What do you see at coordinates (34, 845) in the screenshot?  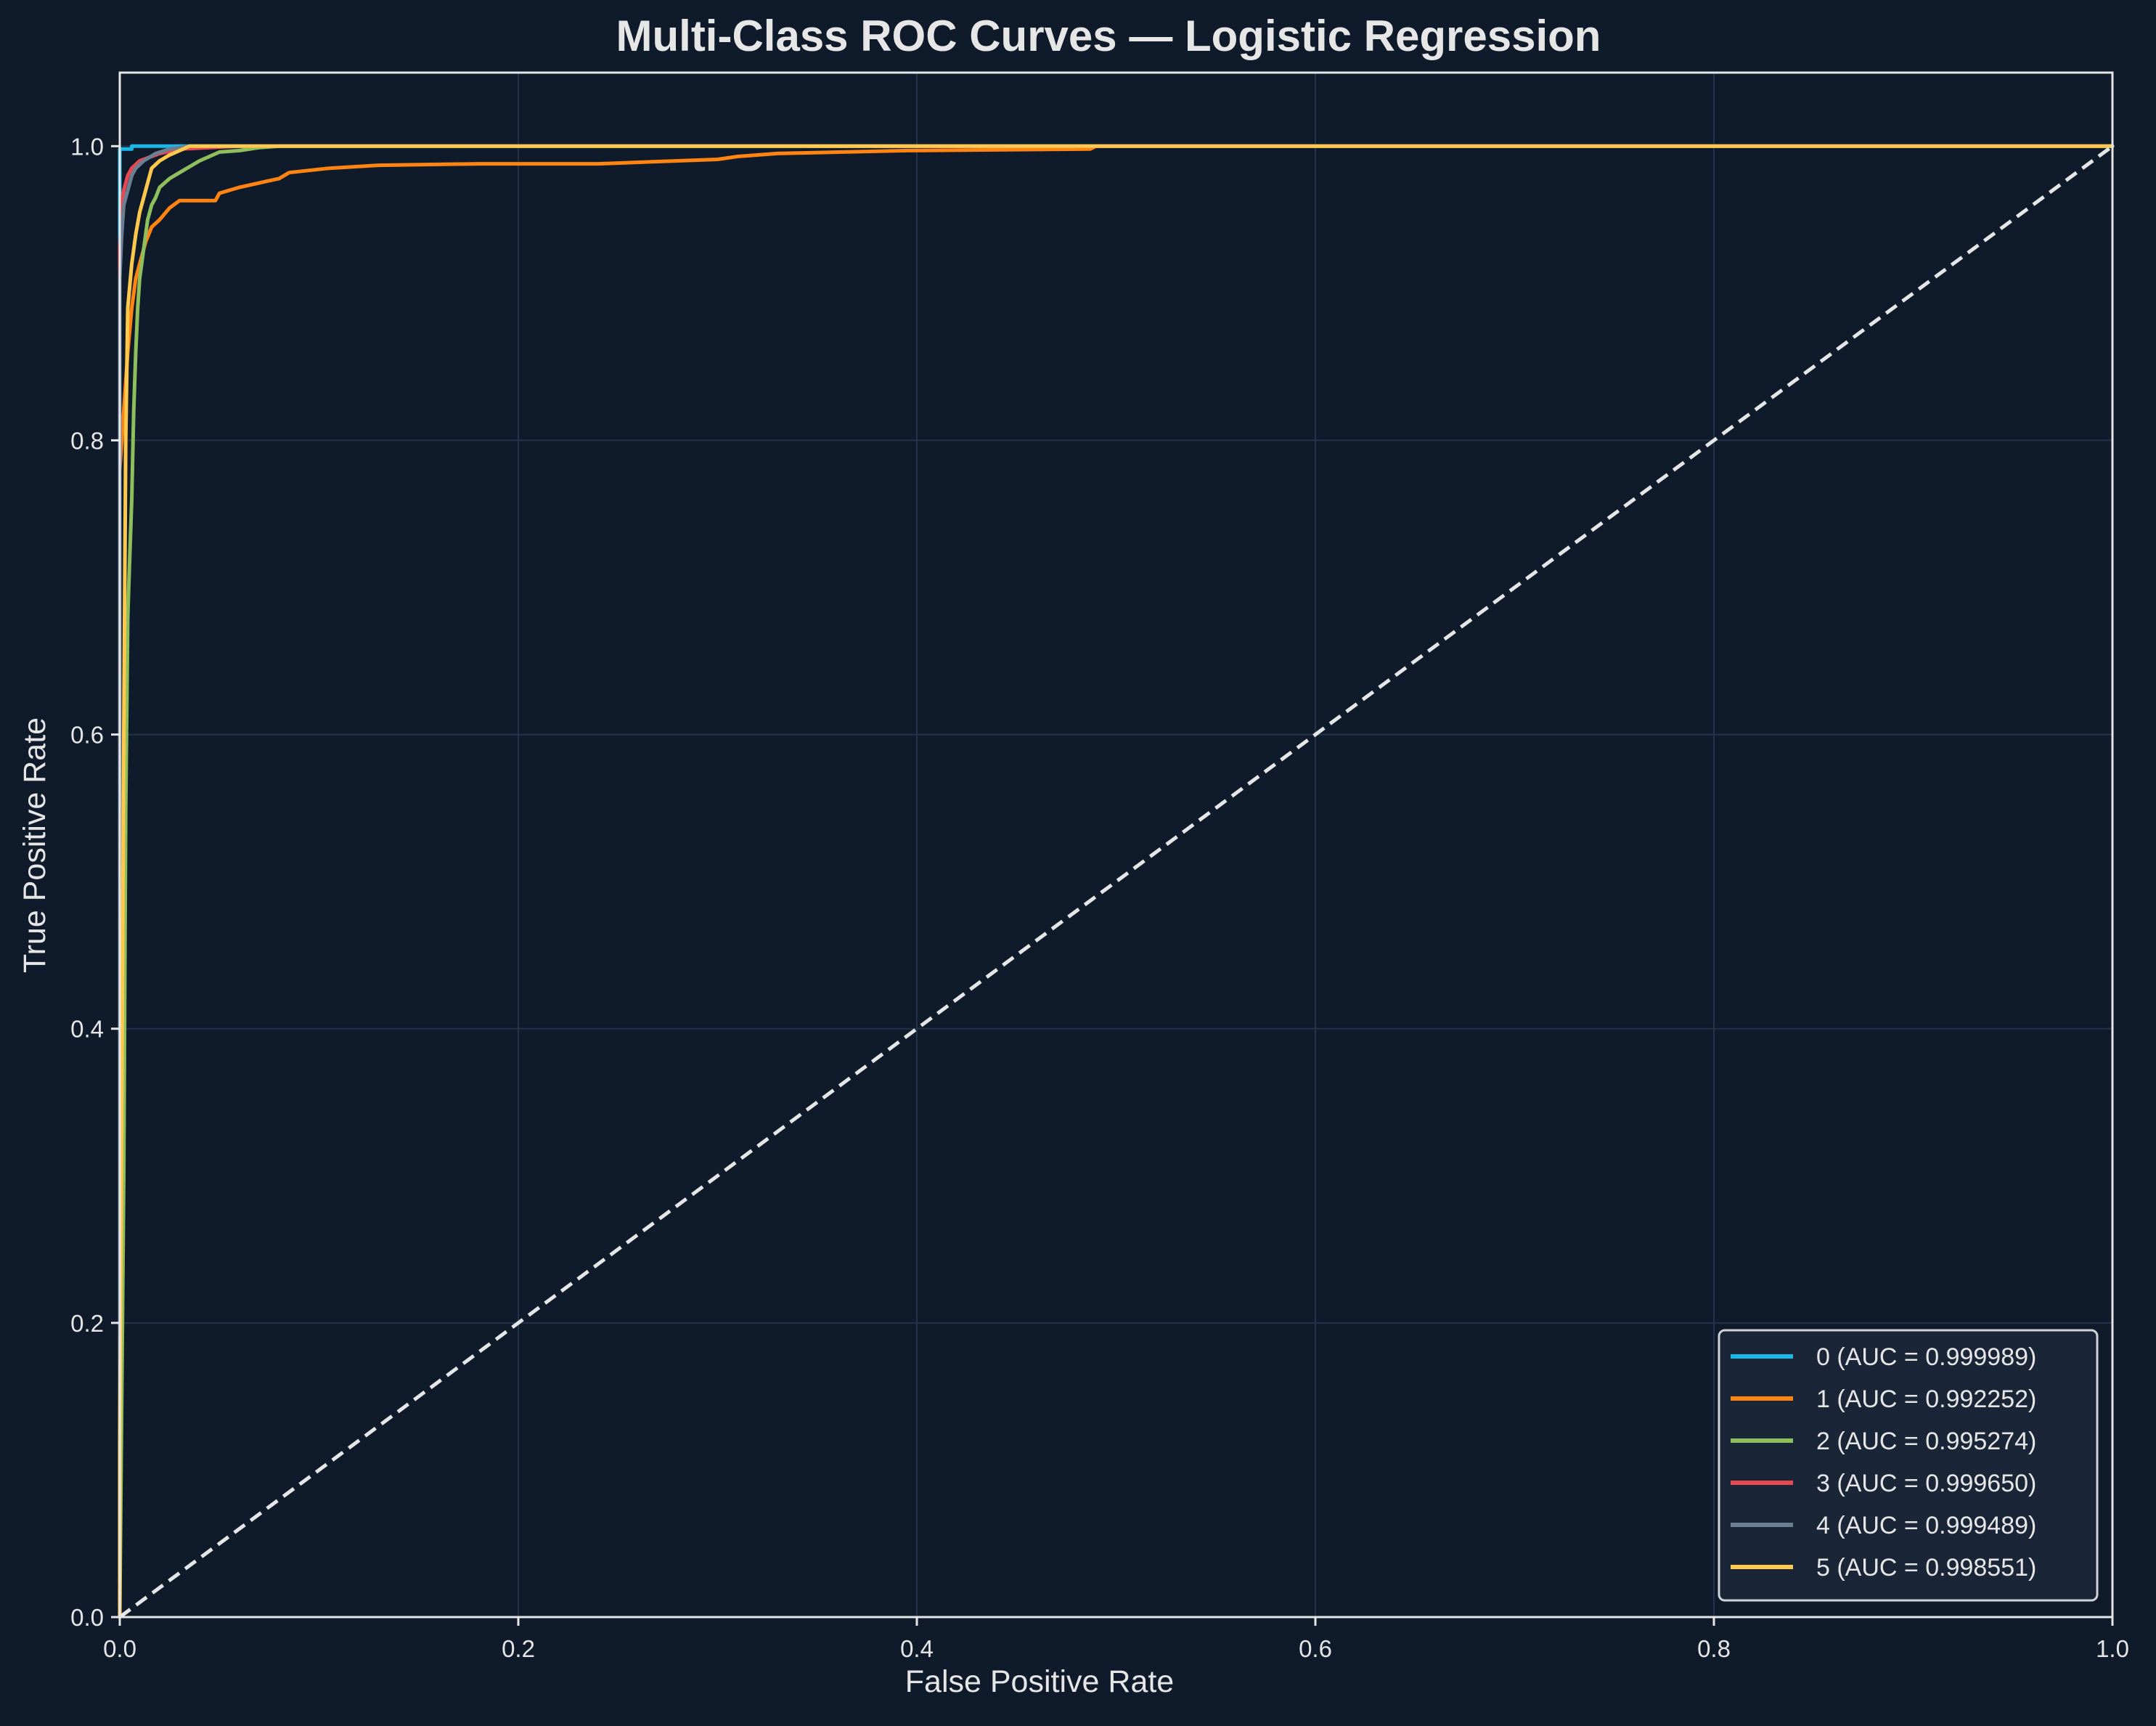 I see `y-axis-label: True Positive Rate` at bounding box center [34, 845].